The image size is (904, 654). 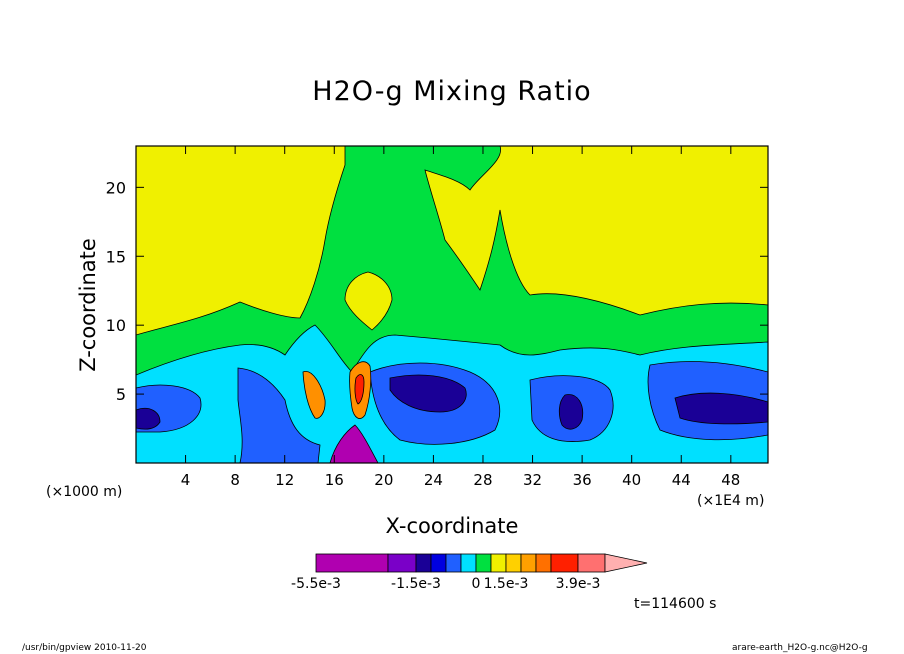 I want to click on y-tick-label: 5, so click(x=121, y=394).